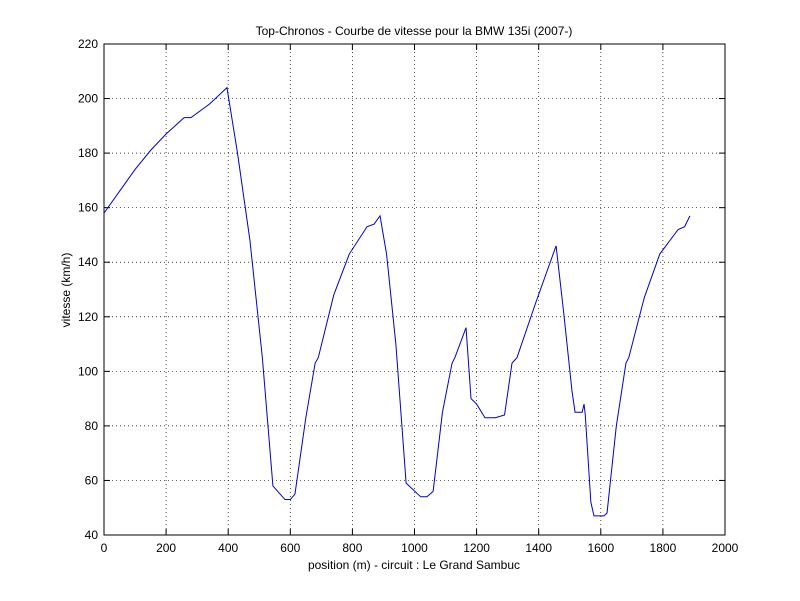 The width and height of the screenshot is (800, 601). Describe the element at coordinates (414, 548) in the screenshot. I see `x-tick-label: 1000` at that location.